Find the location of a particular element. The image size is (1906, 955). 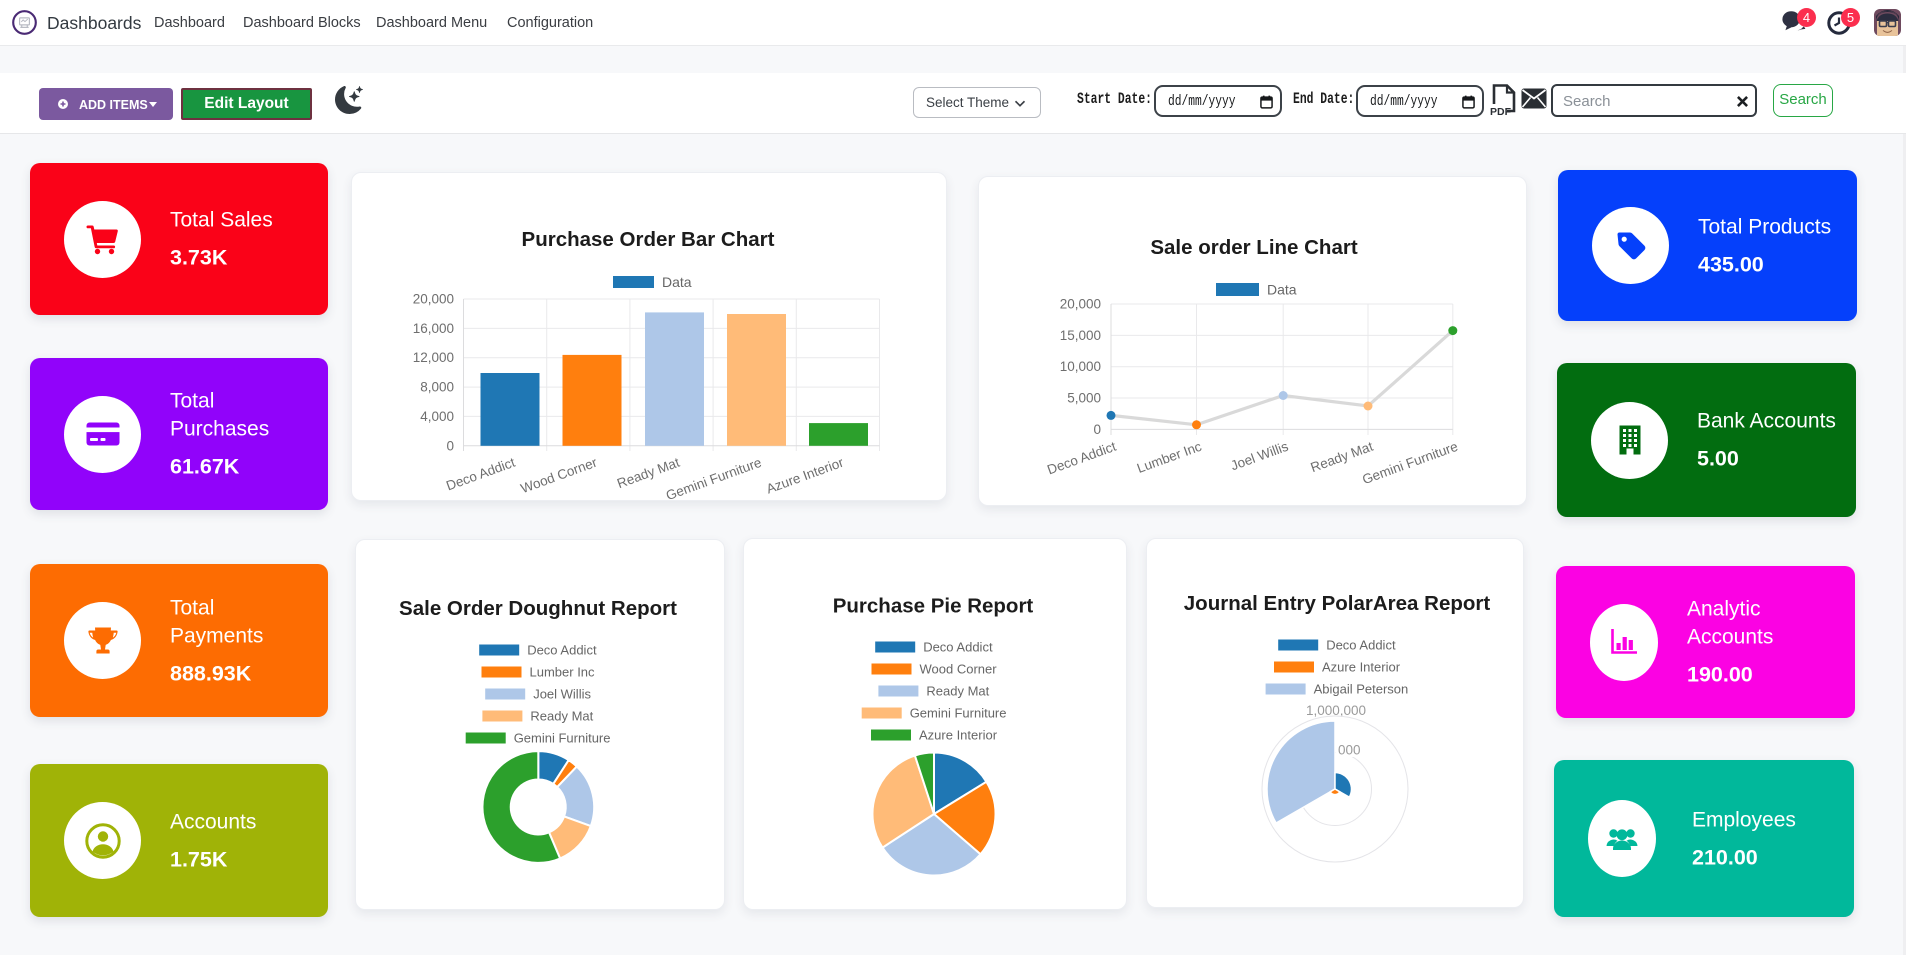

svg-text: 15,000 is located at coordinates (1080, 335).